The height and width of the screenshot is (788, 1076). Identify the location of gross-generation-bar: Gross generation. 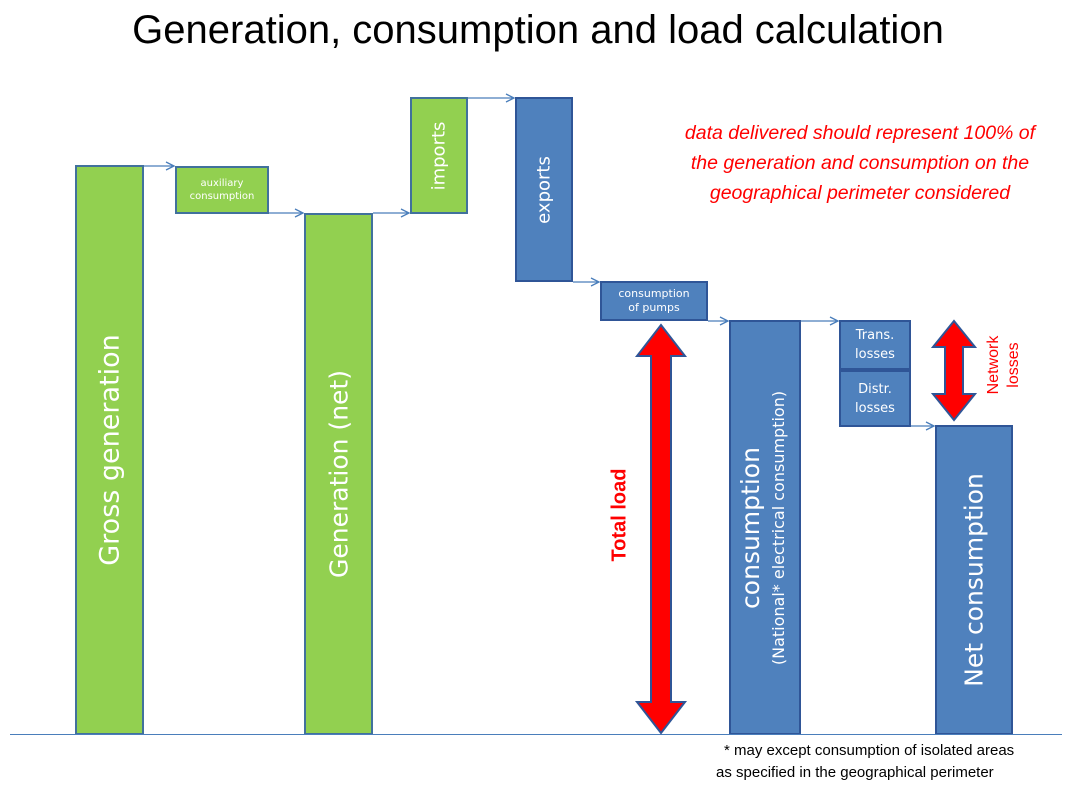
(109, 450).